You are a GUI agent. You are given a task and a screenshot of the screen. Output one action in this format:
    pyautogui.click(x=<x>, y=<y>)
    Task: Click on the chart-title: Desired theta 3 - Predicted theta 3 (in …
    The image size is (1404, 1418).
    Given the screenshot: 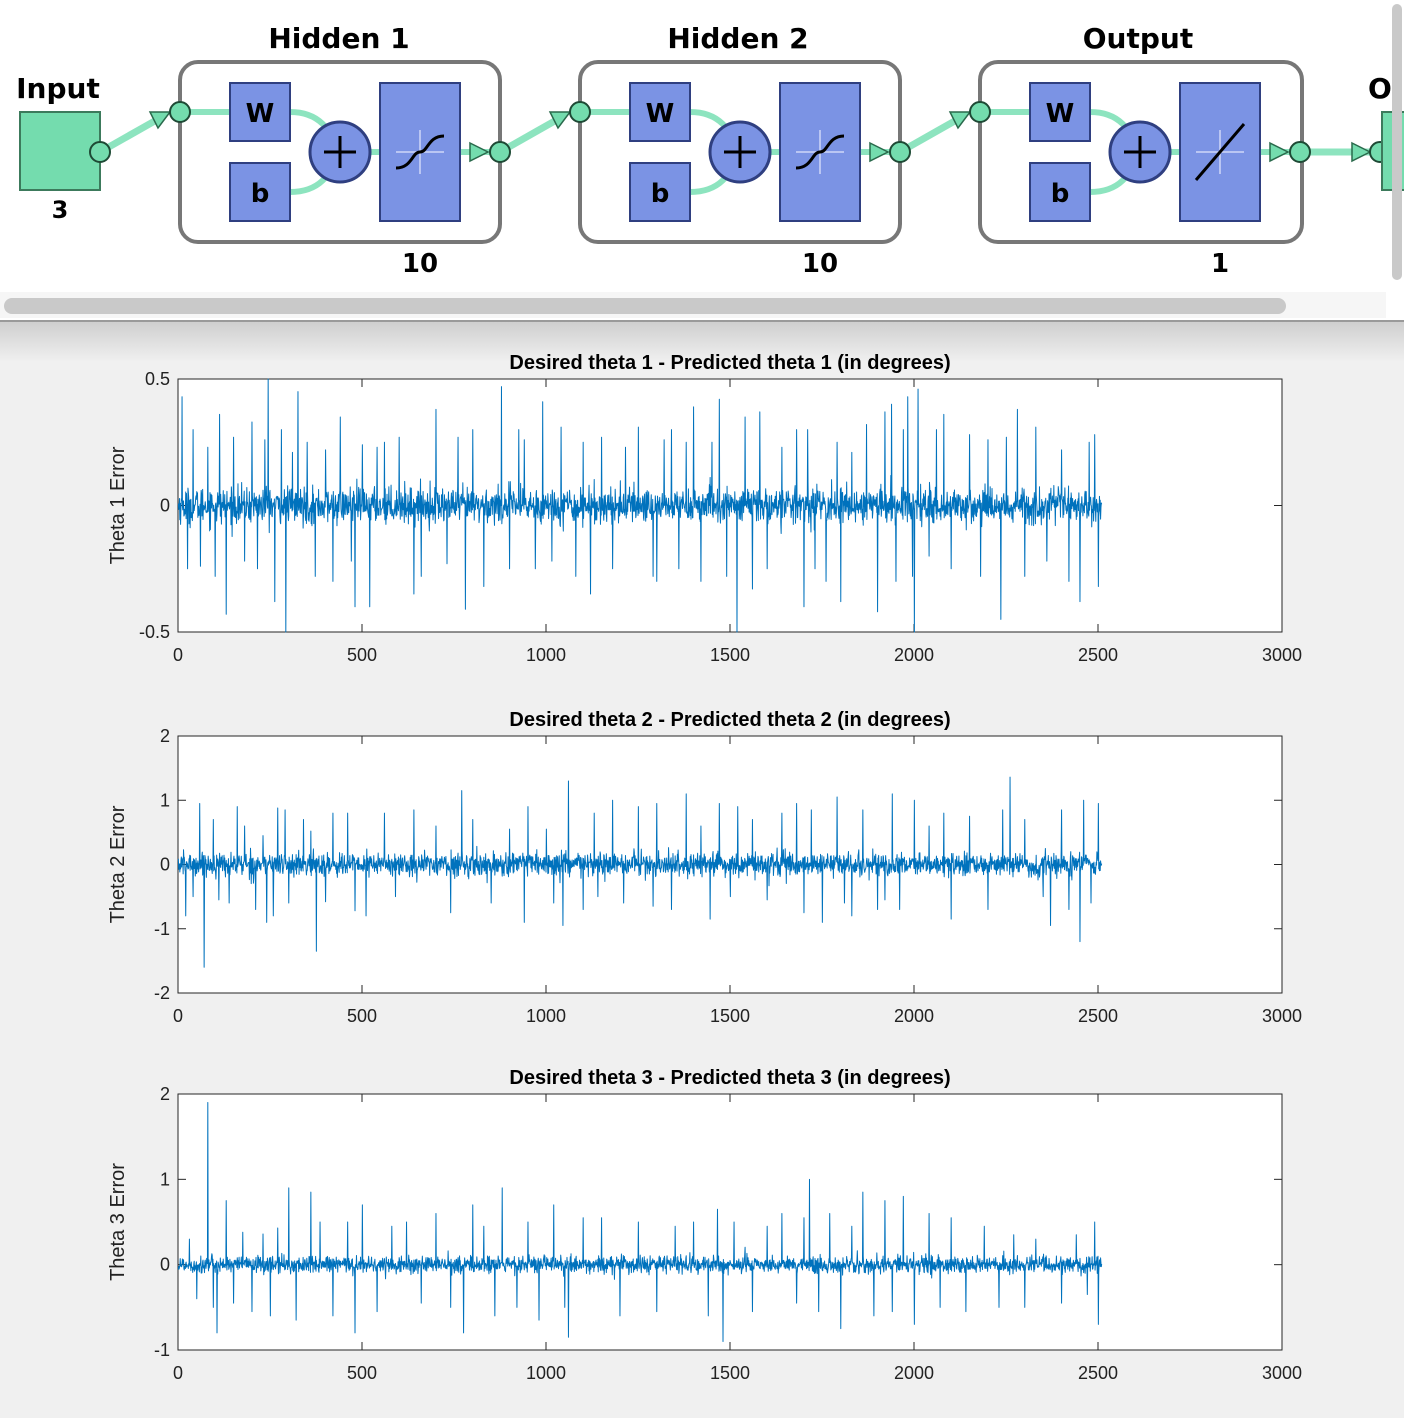 What is the action you would take?
    pyautogui.click(x=729, y=1078)
    